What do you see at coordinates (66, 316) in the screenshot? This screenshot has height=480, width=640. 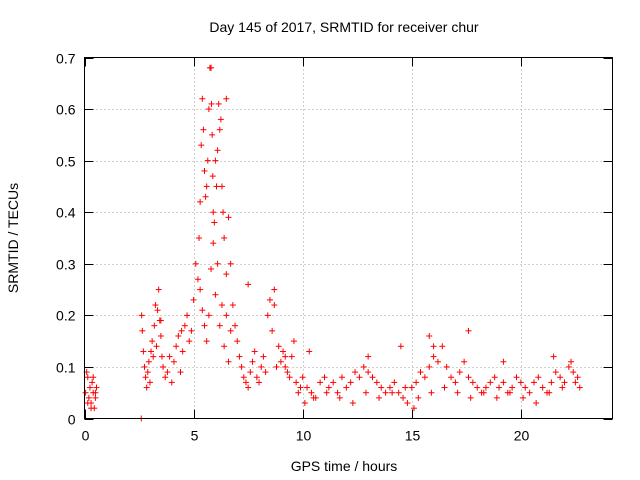 I see `y-tick-label: 0.2` at bounding box center [66, 316].